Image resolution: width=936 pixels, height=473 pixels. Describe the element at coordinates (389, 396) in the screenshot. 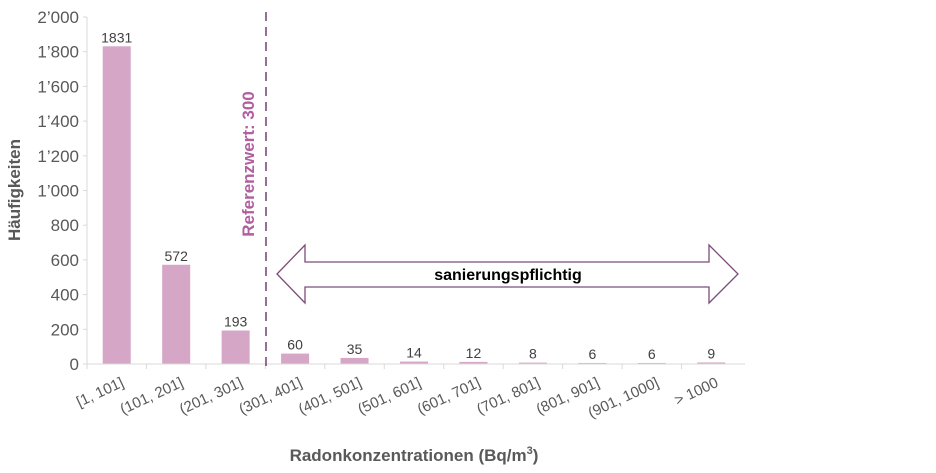

I see `x-tick-label: (501, 601]` at that location.